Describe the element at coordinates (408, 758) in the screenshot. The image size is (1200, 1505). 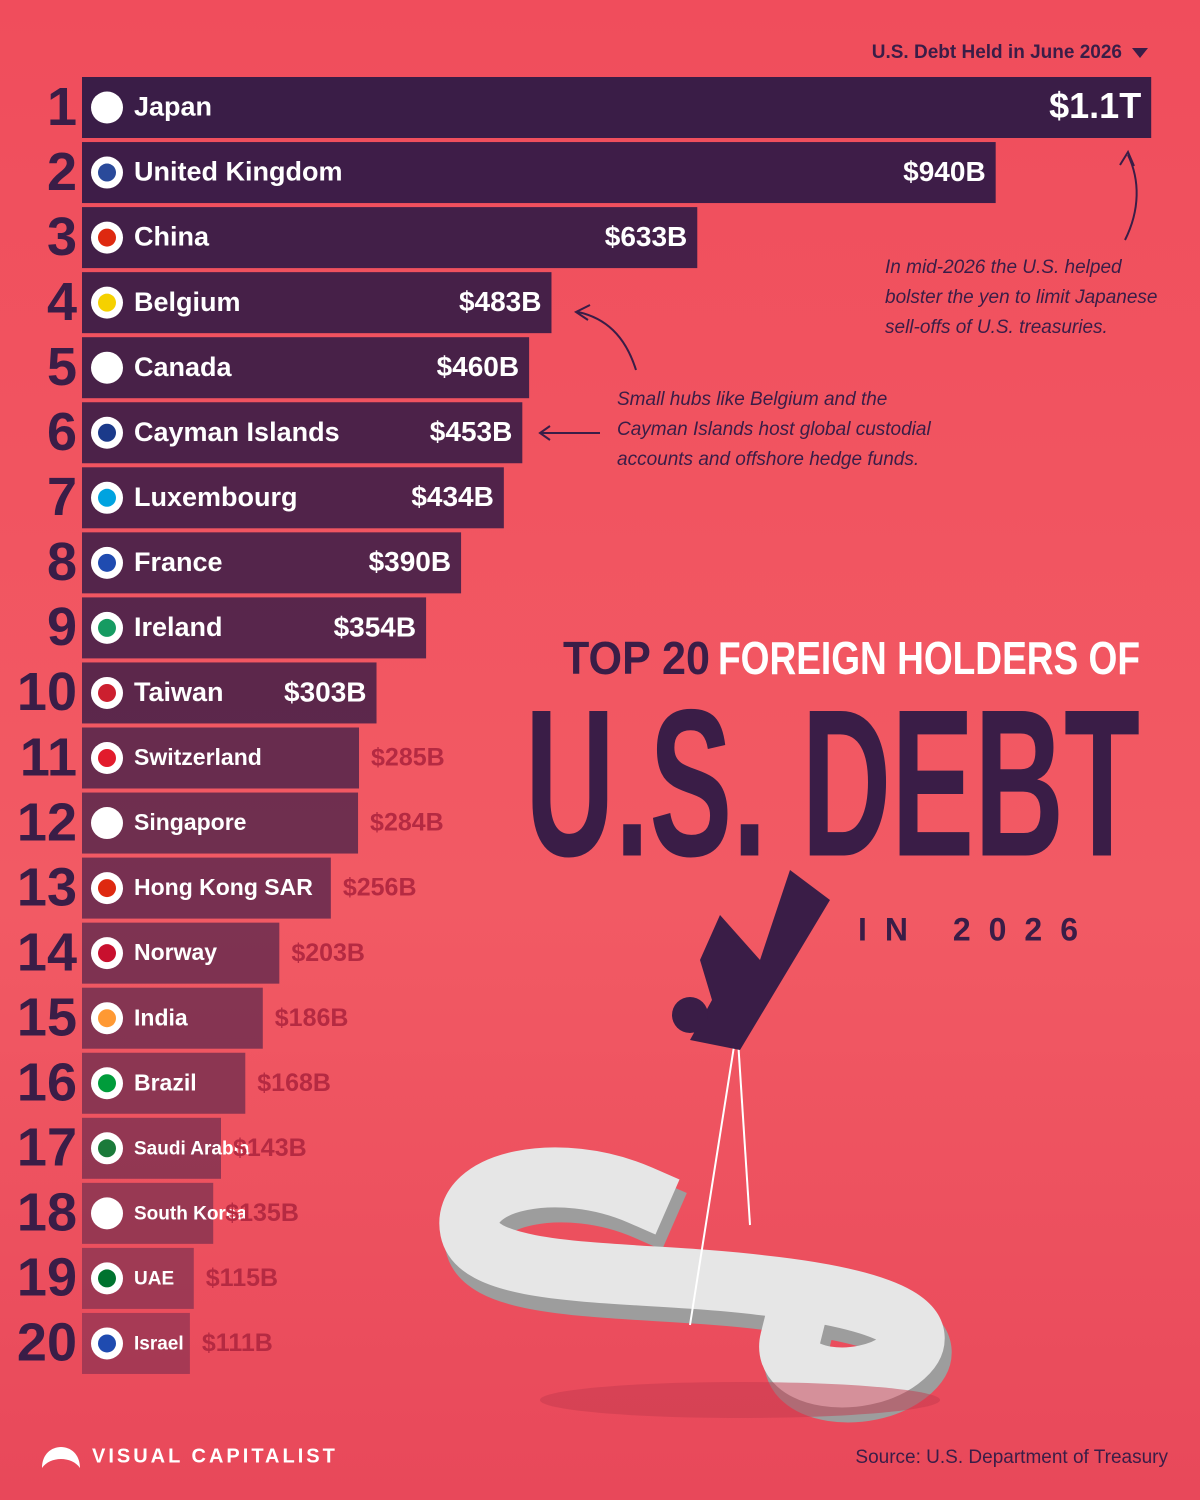
I see `value-label: $285B` at that location.